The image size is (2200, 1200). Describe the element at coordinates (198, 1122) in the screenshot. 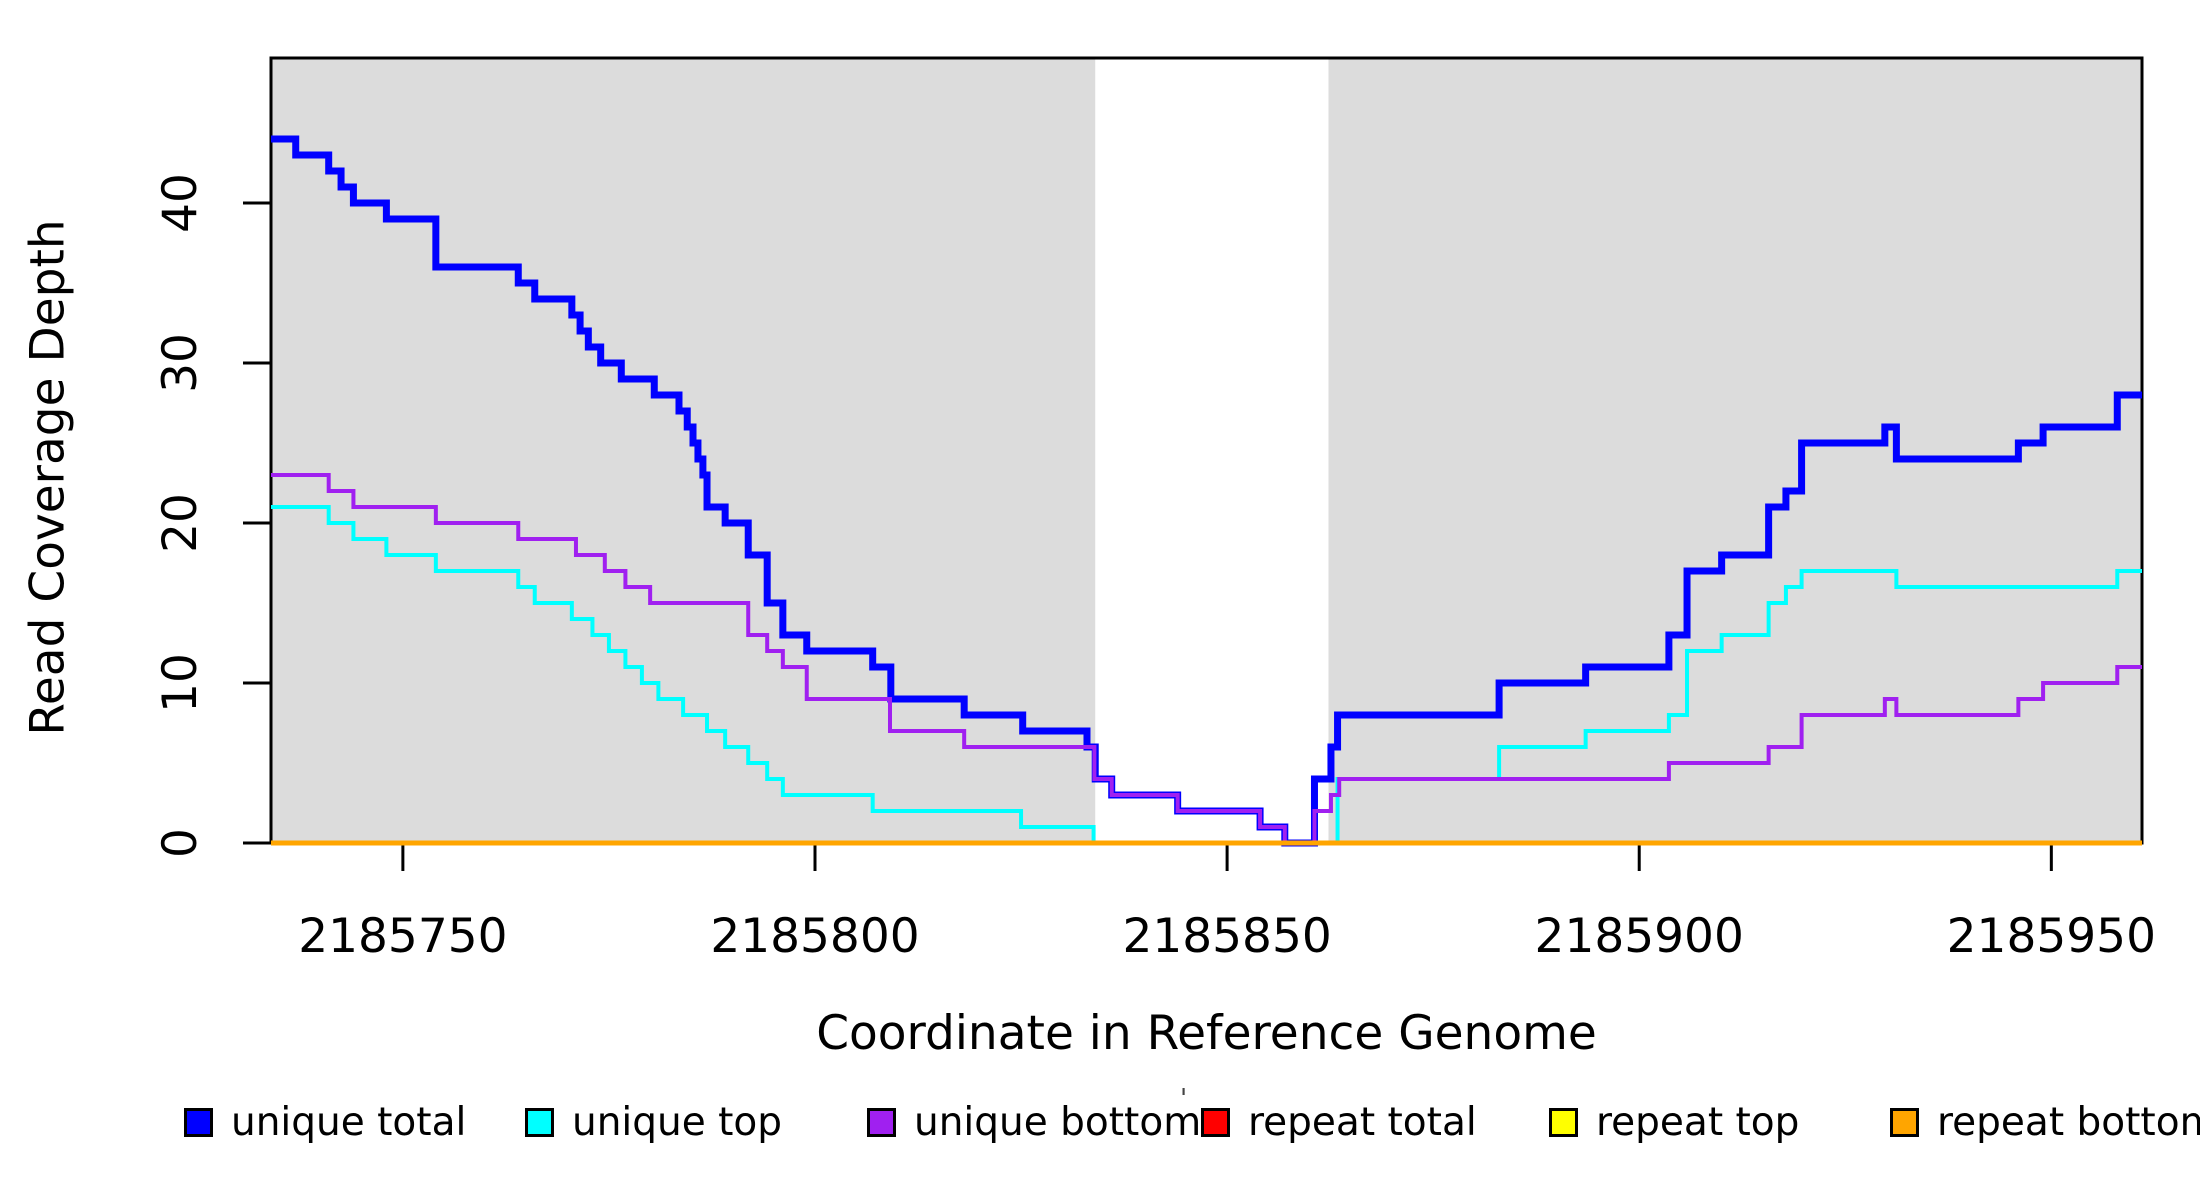

I see `legend-swatch-unique-total` at that location.